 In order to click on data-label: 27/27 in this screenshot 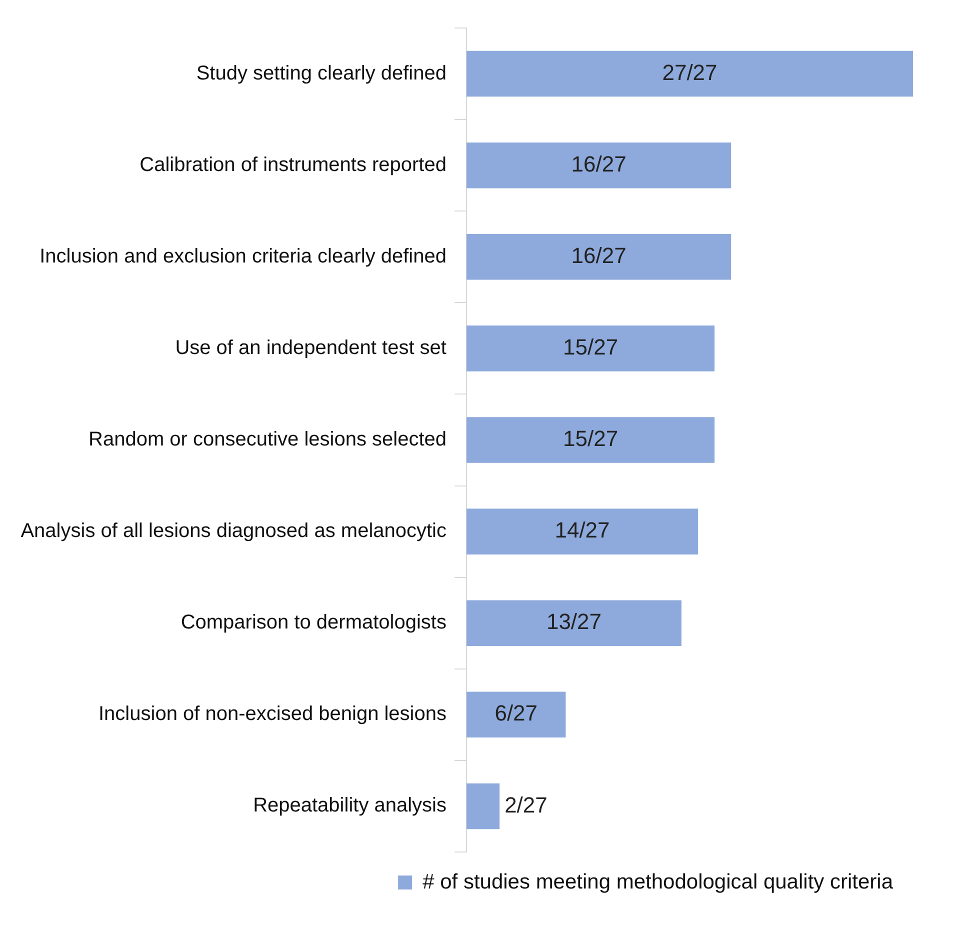, I will do `click(690, 72)`.